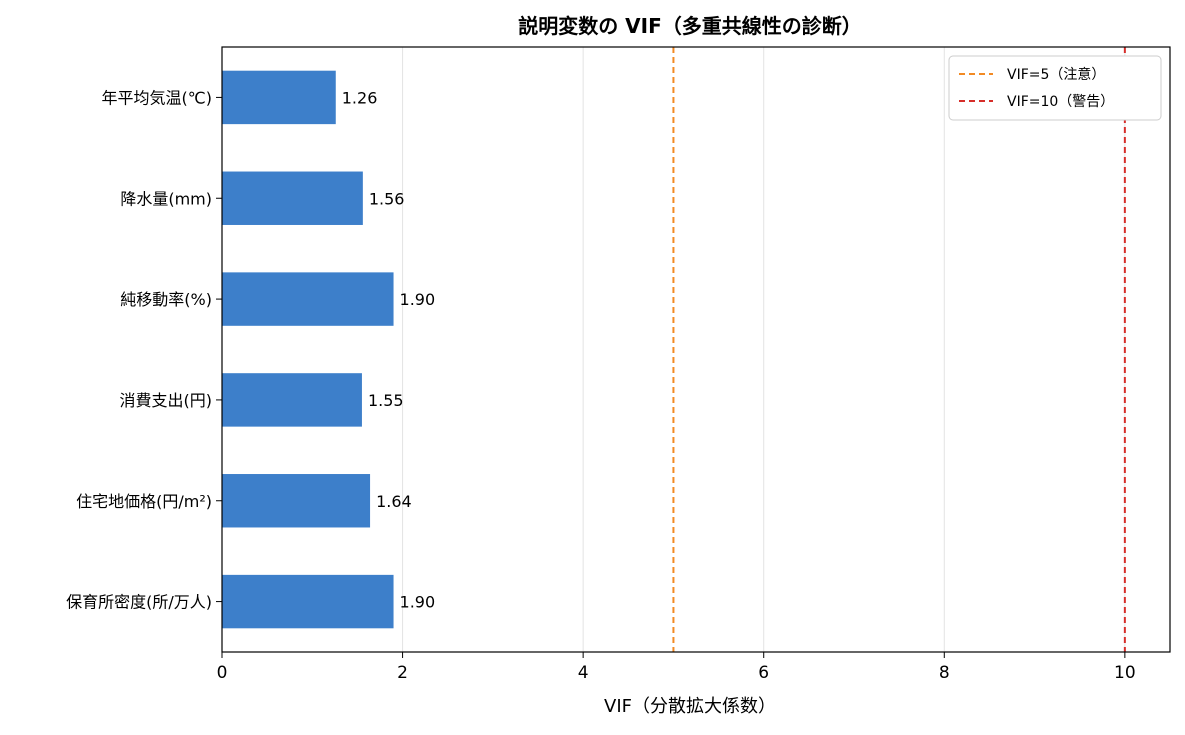 The height and width of the screenshot is (735, 1185). Describe the element at coordinates (166, 400) in the screenshot. I see `y-tick-label: 消費支出(円)` at that location.